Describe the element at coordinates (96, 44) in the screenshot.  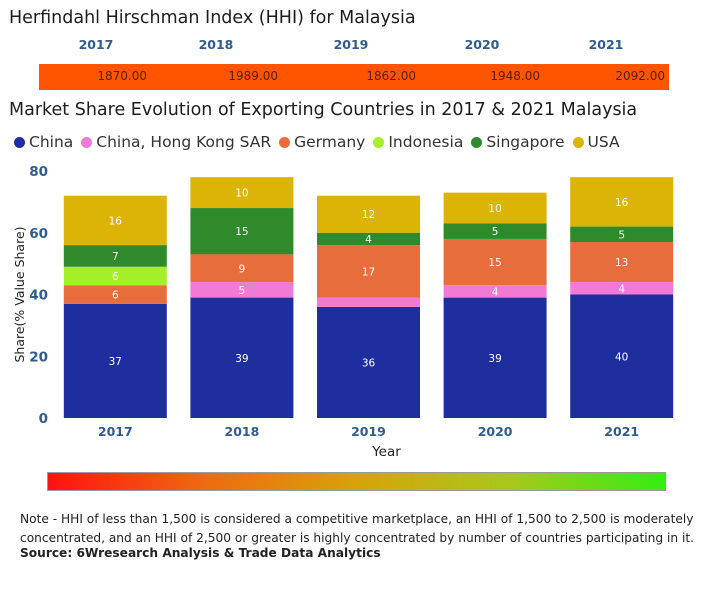
I see `hhi-year-label: 2017` at that location.